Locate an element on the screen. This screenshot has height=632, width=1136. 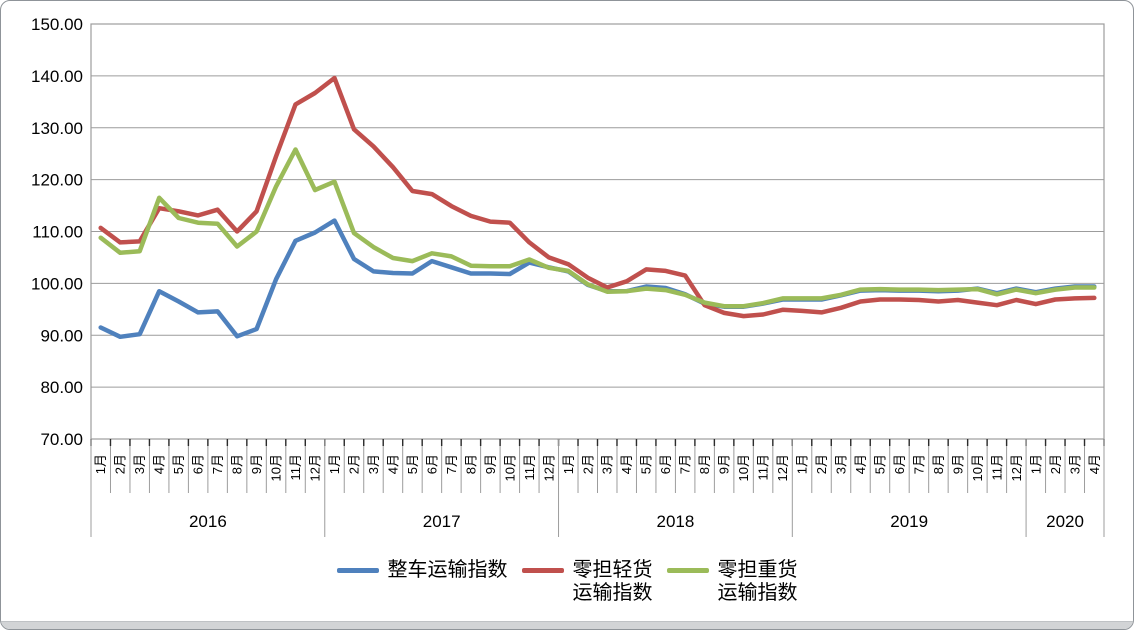
y-axis-tick-label: 120.00 is located at coordinates (57, 180).